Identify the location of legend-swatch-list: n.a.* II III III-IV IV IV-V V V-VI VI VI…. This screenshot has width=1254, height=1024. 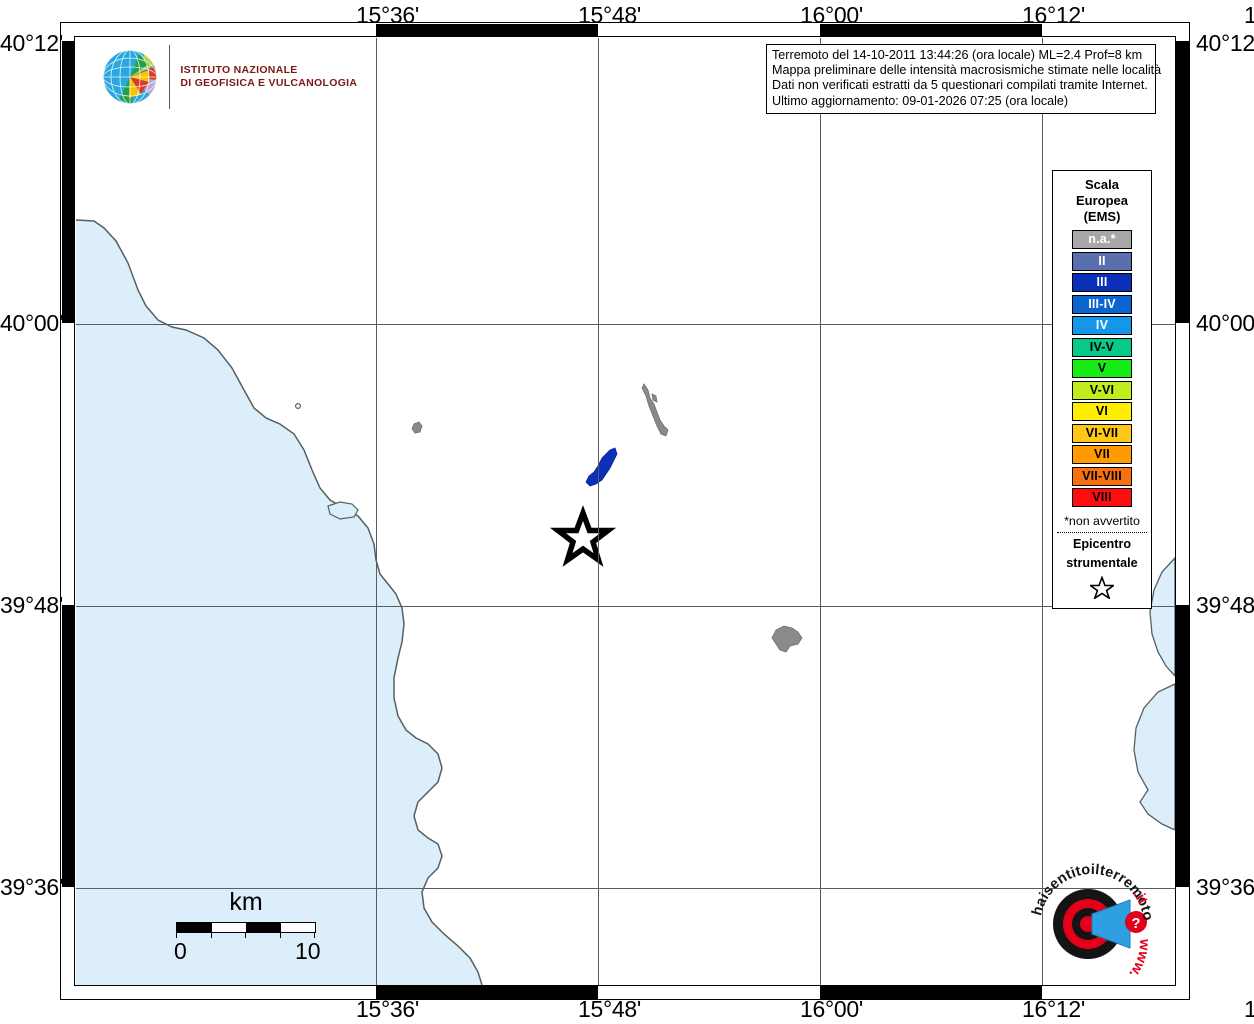
(1102, 368).